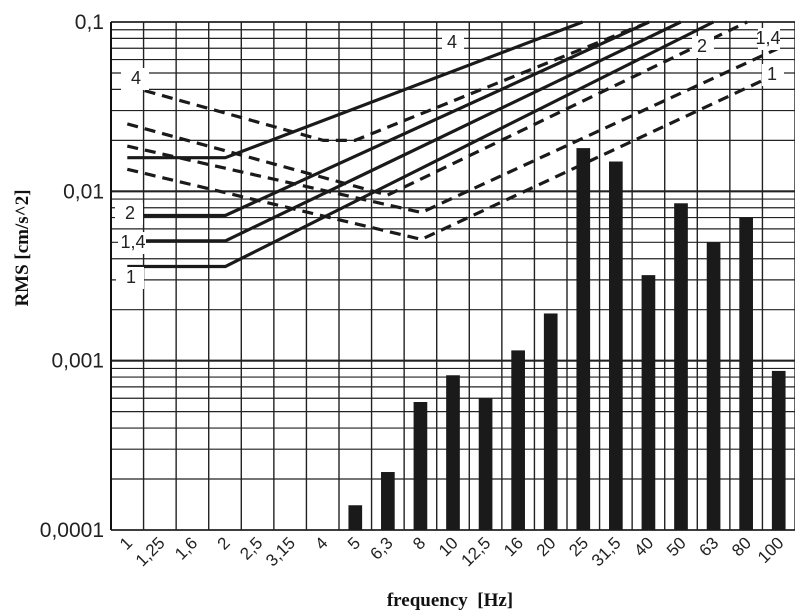 The height and width of the screenshot is (611, 795). Describe the element at coordinates (616, 346) in the screenshot. I see `bar-31,5` at that location.